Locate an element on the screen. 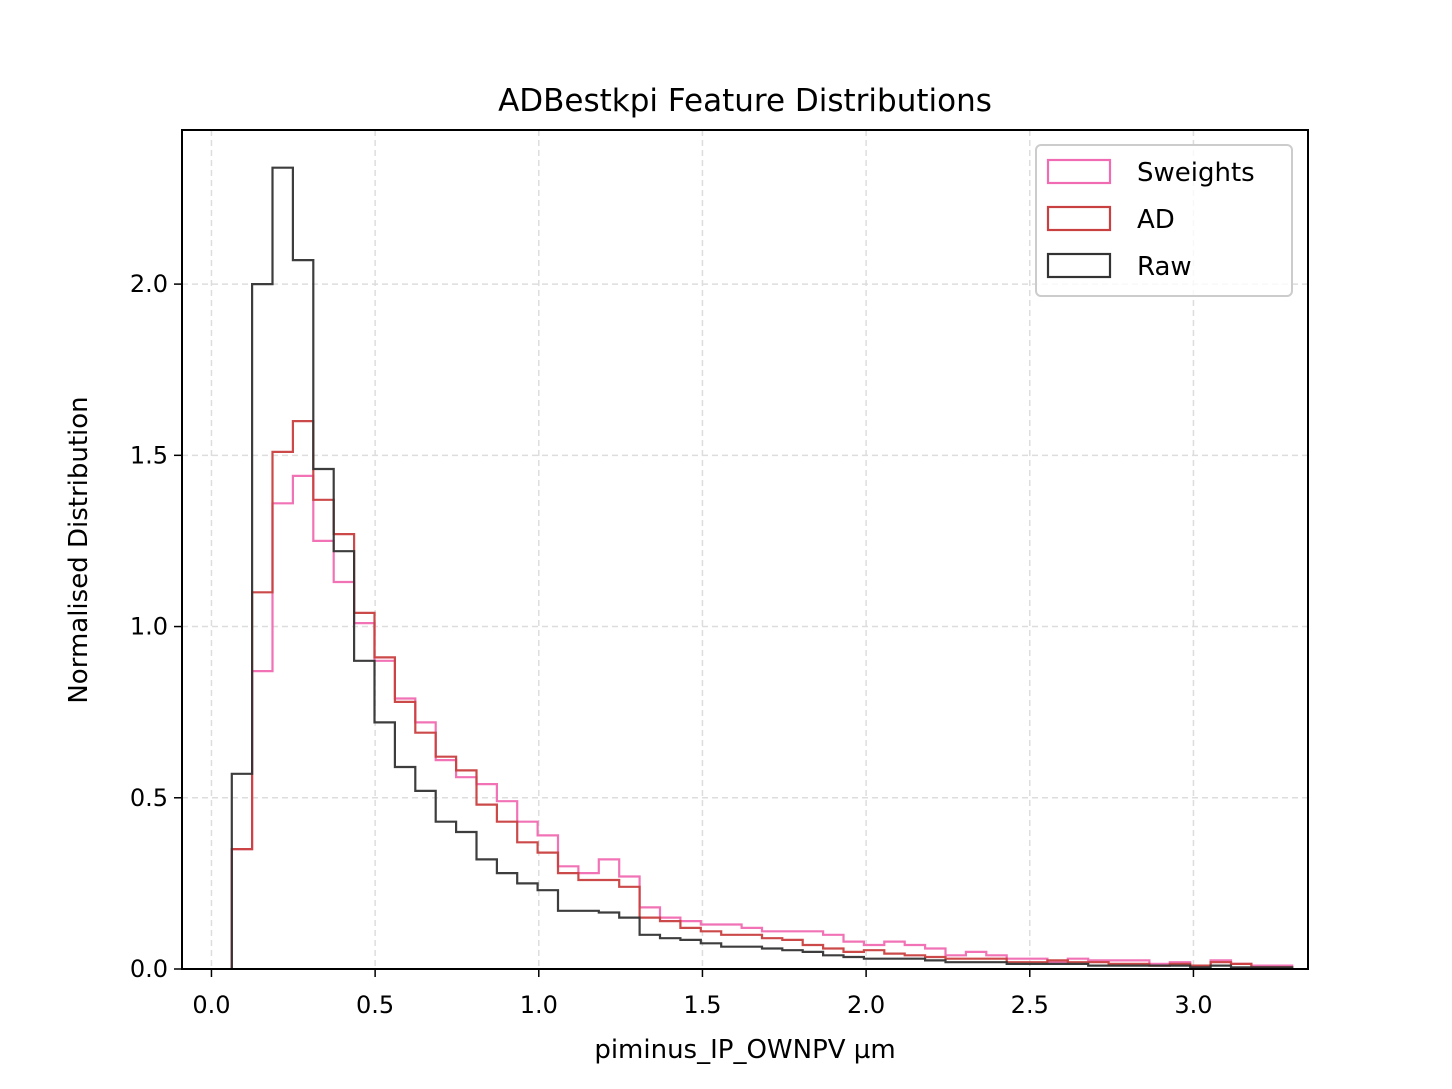 This screenshot has width=1452, height=1089. legend-label-ad: AD is located at coordinates (1156, 220).